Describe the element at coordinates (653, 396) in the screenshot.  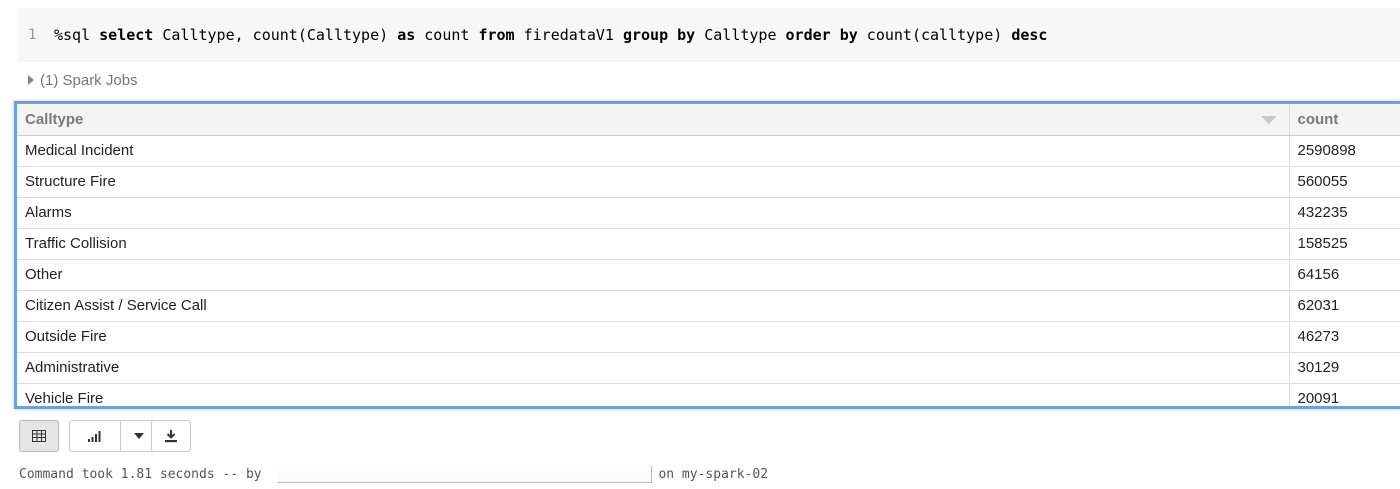
I see `calltype-cell: Vehicle Fire` at that location.